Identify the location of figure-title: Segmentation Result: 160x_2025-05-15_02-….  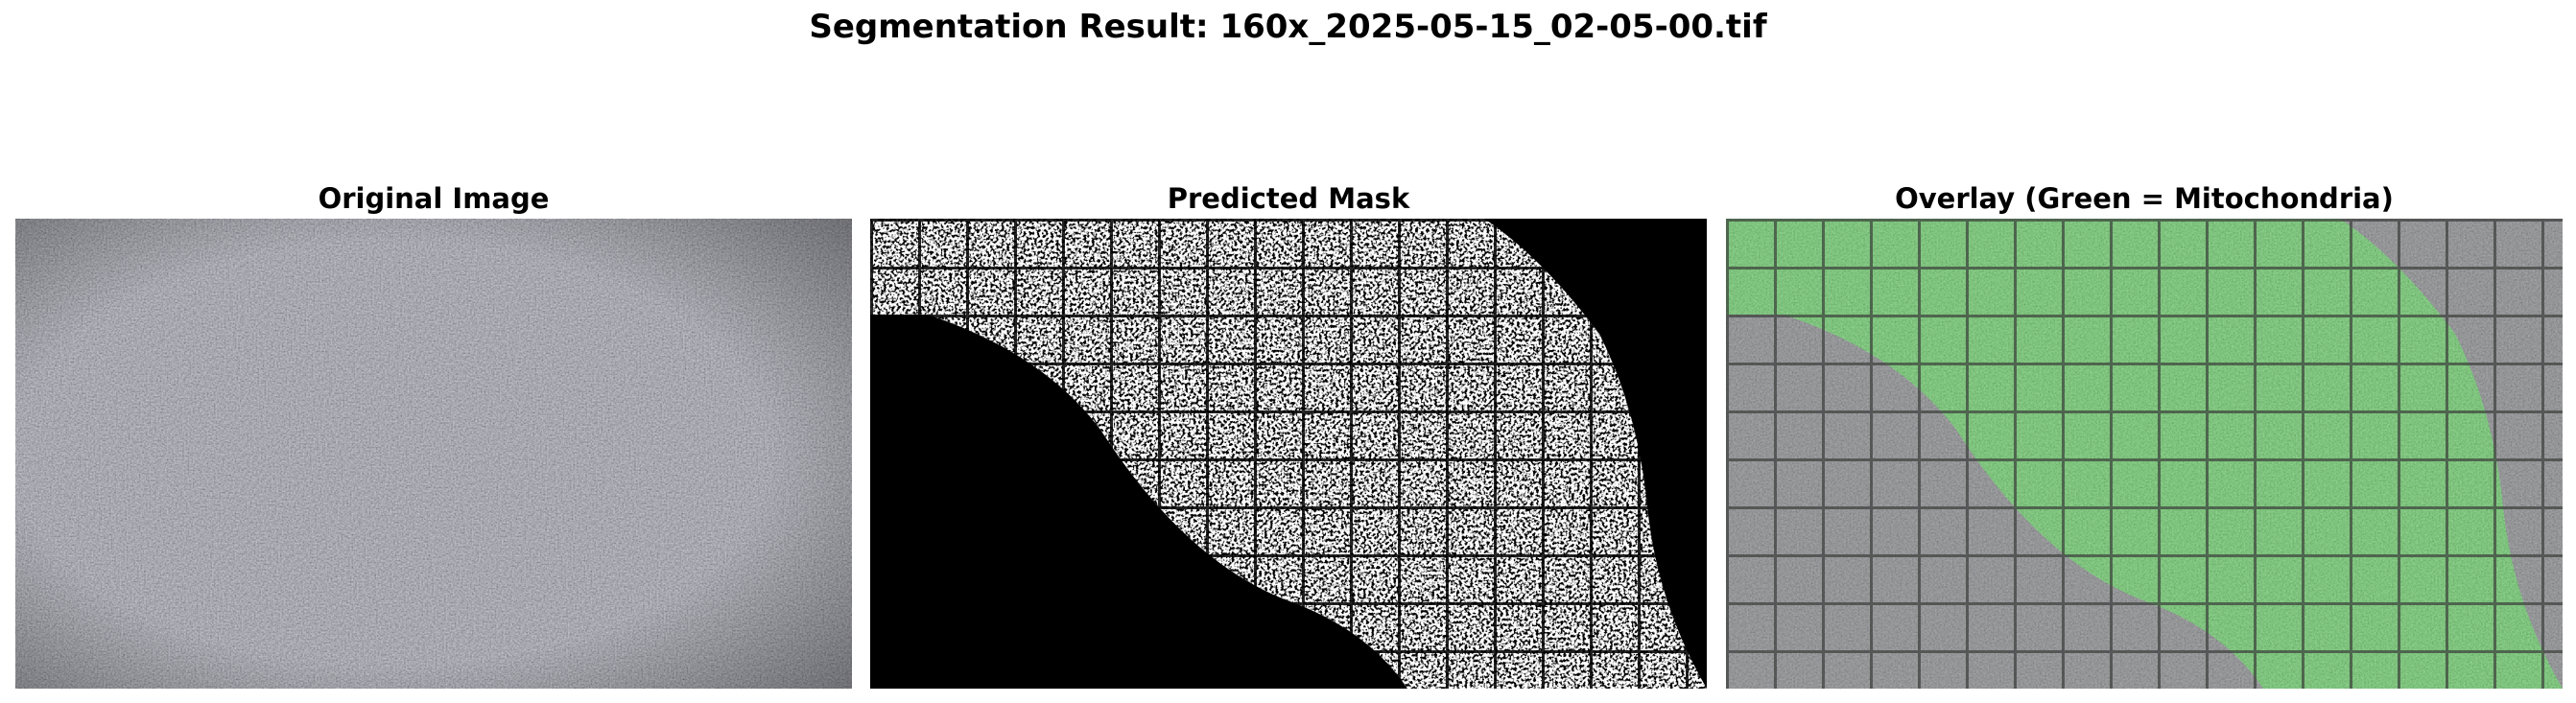
(1288, 27).